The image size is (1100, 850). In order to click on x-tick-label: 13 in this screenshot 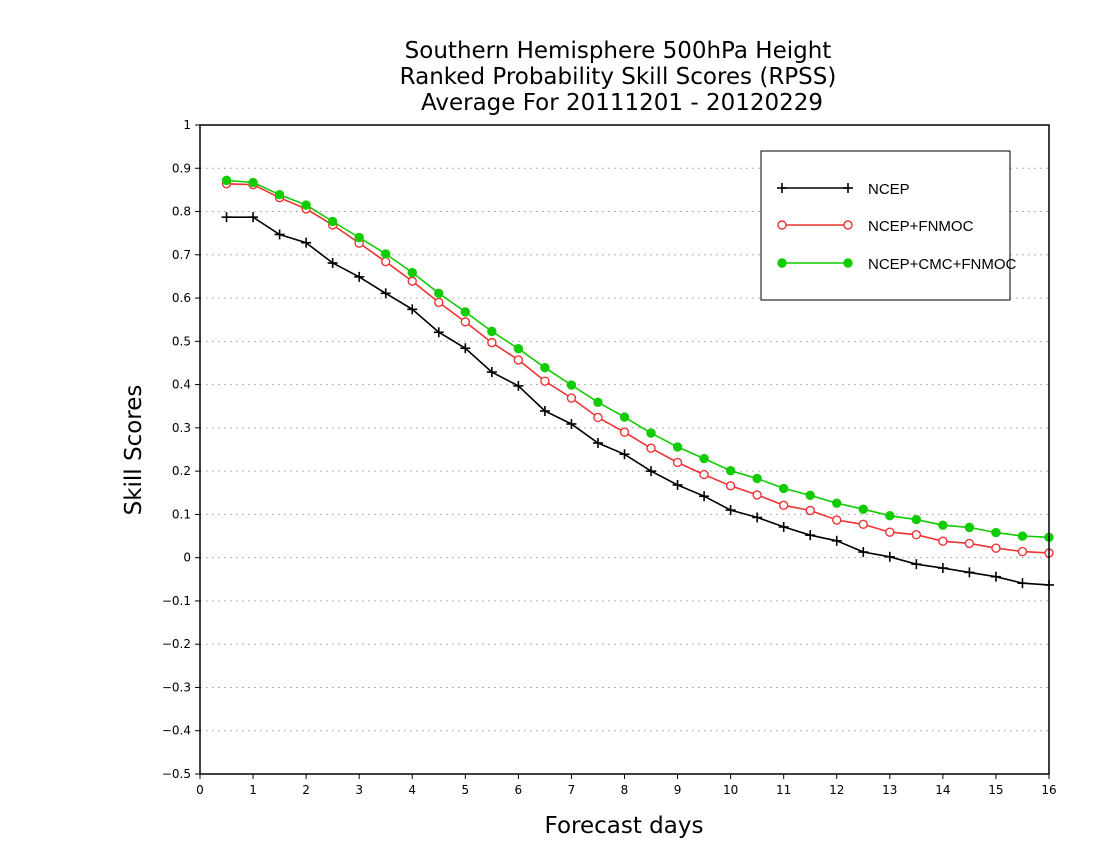, I will do `click(889, 790)`.